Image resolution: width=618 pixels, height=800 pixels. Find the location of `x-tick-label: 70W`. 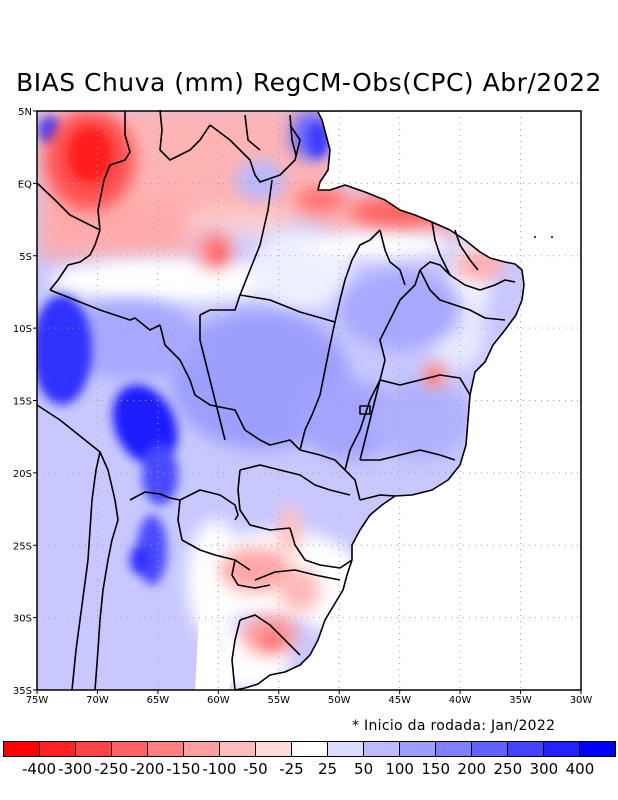

x-tick-label: 70W is located at coordinates (97, 700).